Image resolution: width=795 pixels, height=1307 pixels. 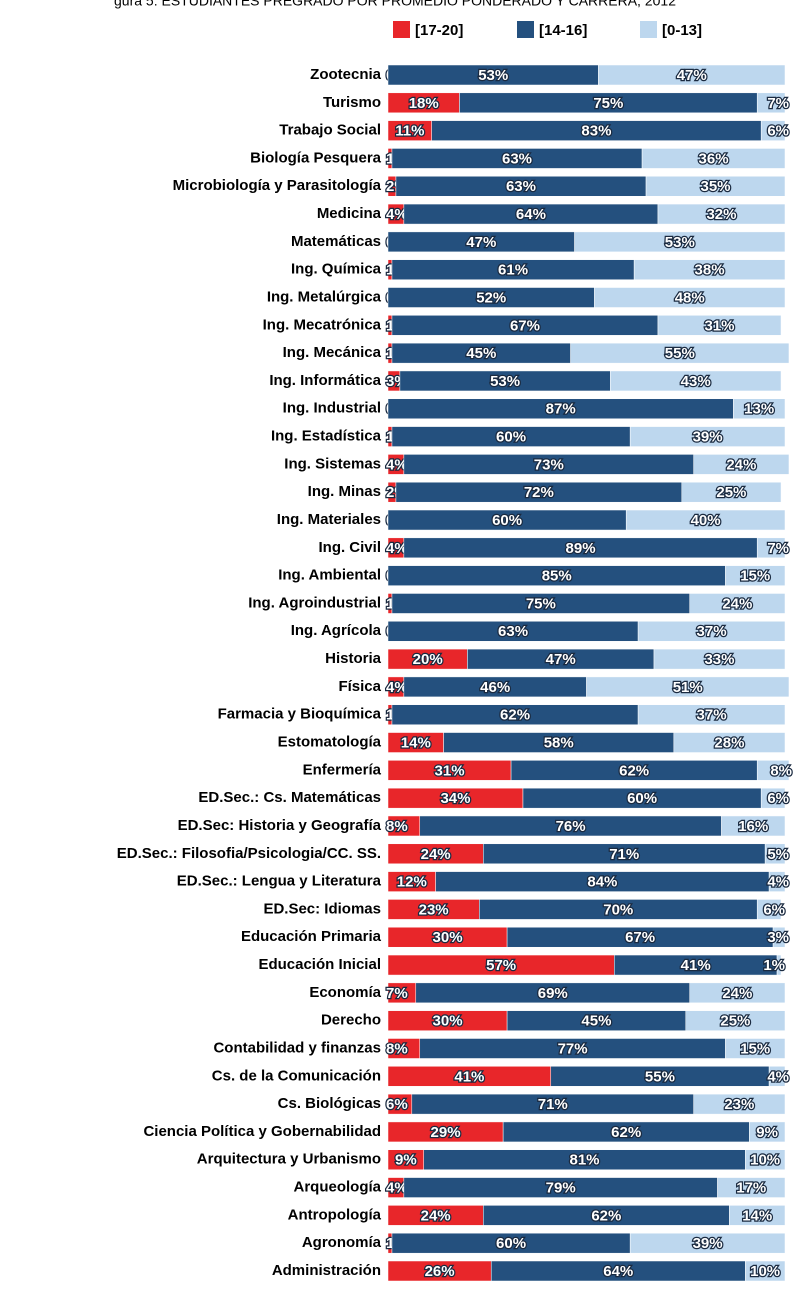 I want to click on category-label: Microbiología y Parasitología, so click(x=277, y=185).